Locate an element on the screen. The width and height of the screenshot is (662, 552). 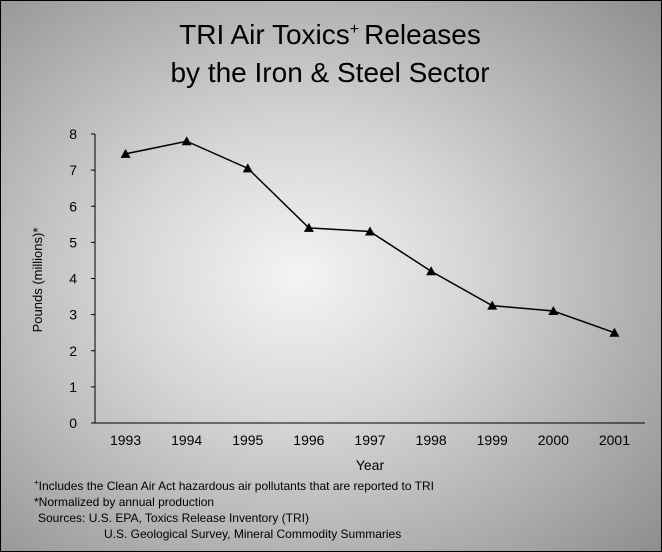
chart-subtitle: by the Iron & Steel Sector is located at coordinates (329, 72).